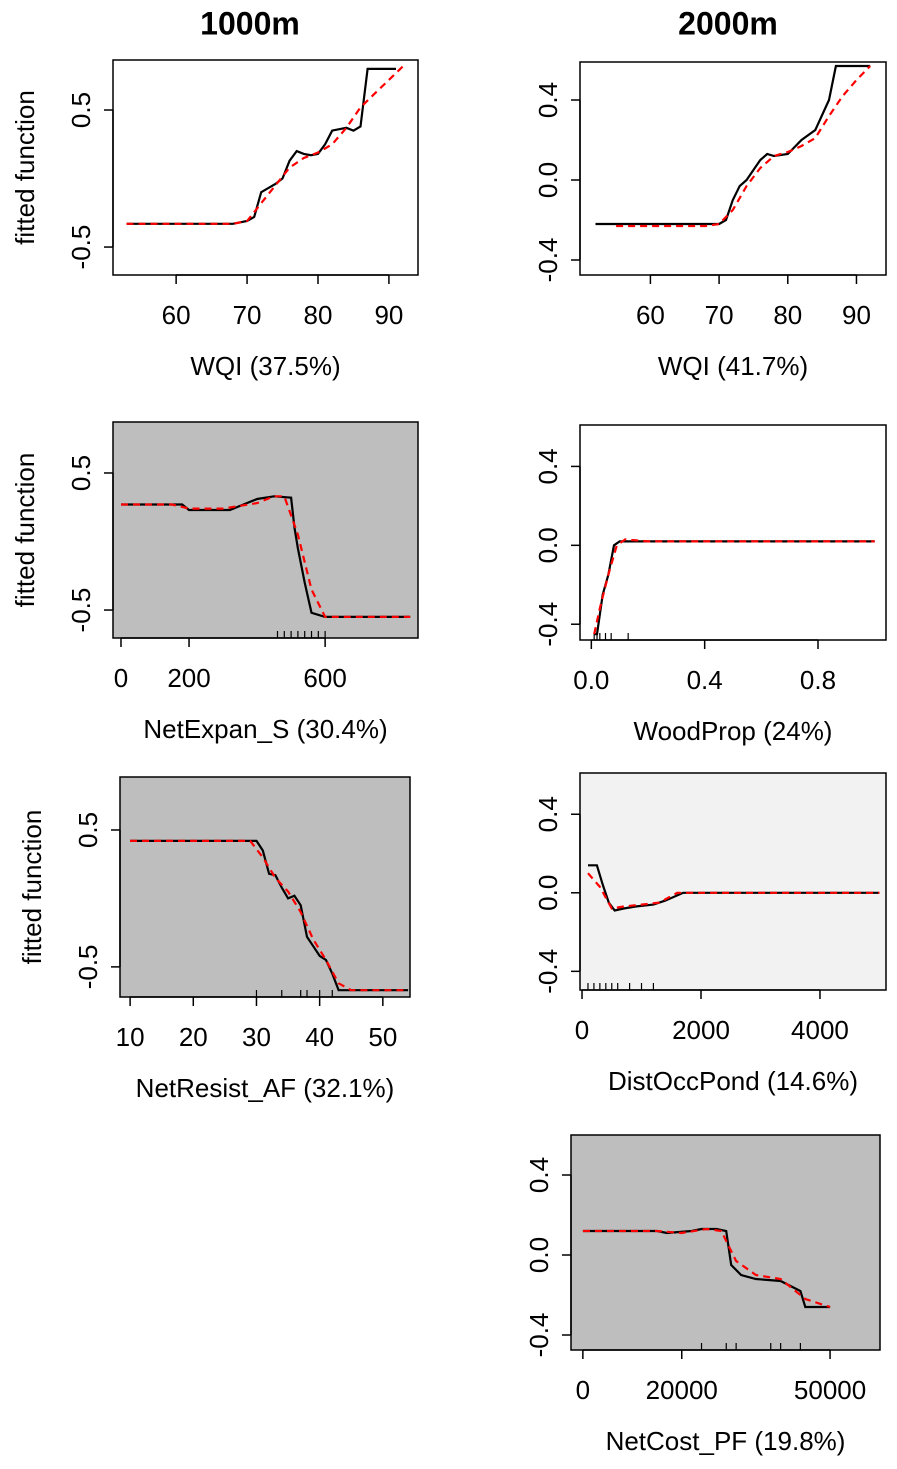 Image resolution: width=897 pixels, height=1469 pixels. What do you see at coordinates (818, 680) in the screenshot?
I see `x-tick-label: 0.8` at bounding box center [818, 680].